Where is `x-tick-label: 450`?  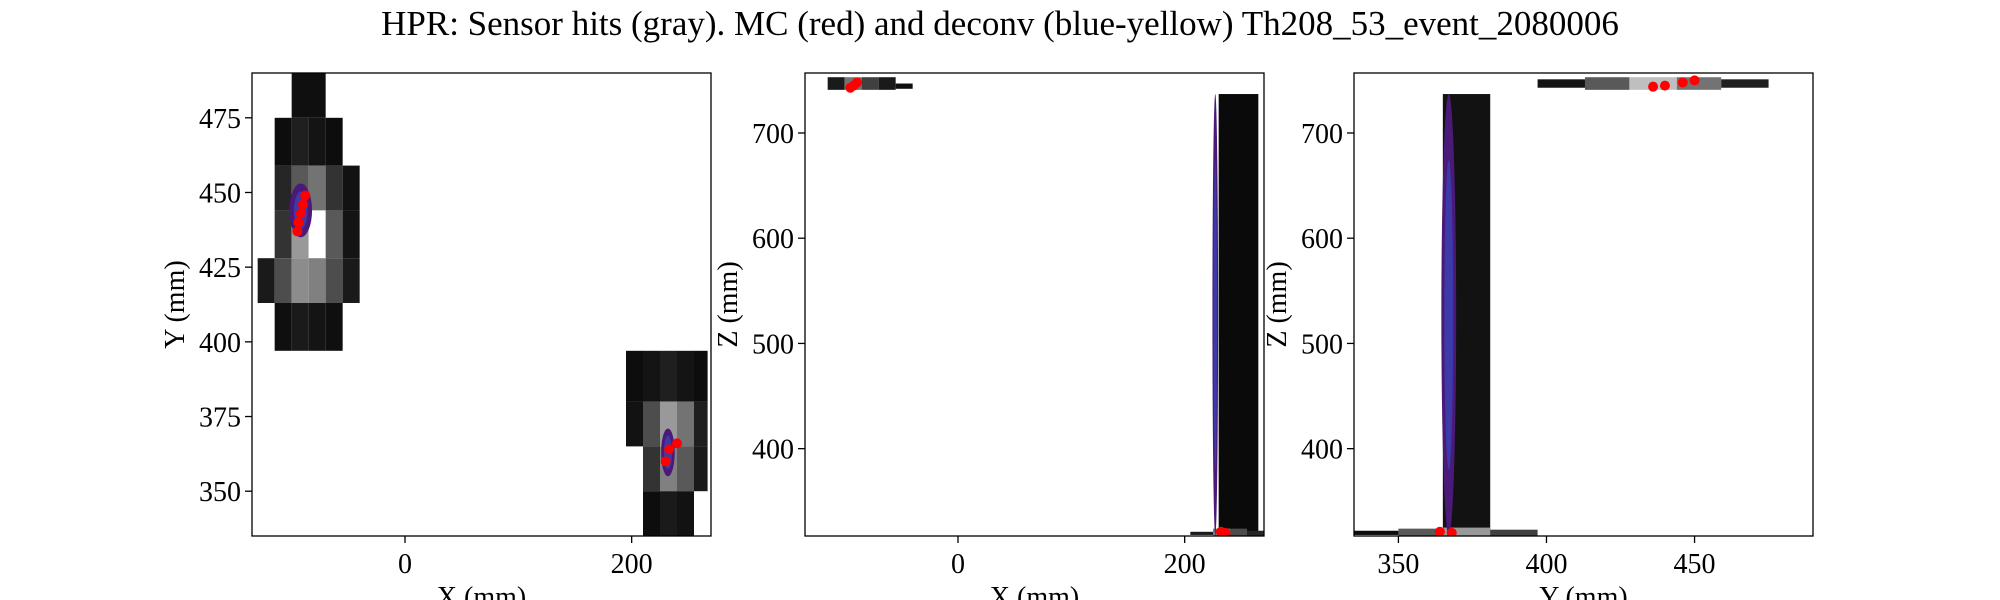
x-tick-label: 450 is located at coordinates (1695, 564).